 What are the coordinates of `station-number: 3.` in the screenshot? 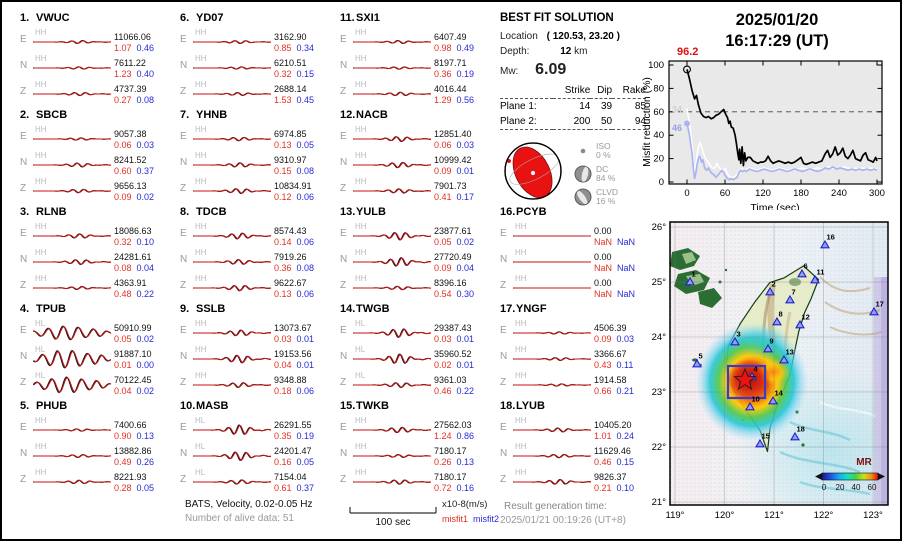 It's located at (25, 212).